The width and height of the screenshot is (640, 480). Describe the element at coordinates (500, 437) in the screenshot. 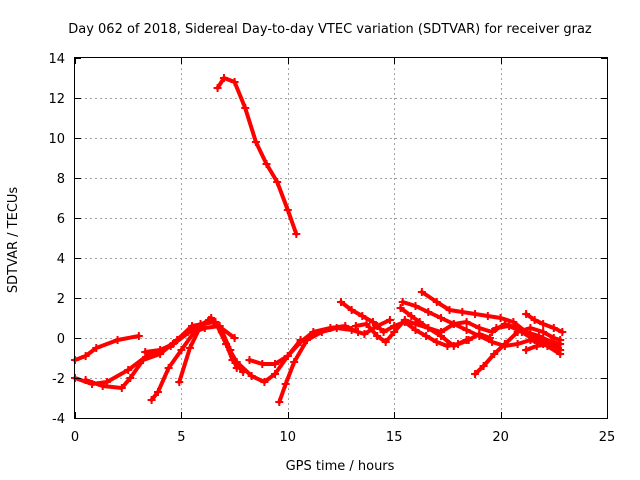

I see `x-tick-label: 20` at that location.